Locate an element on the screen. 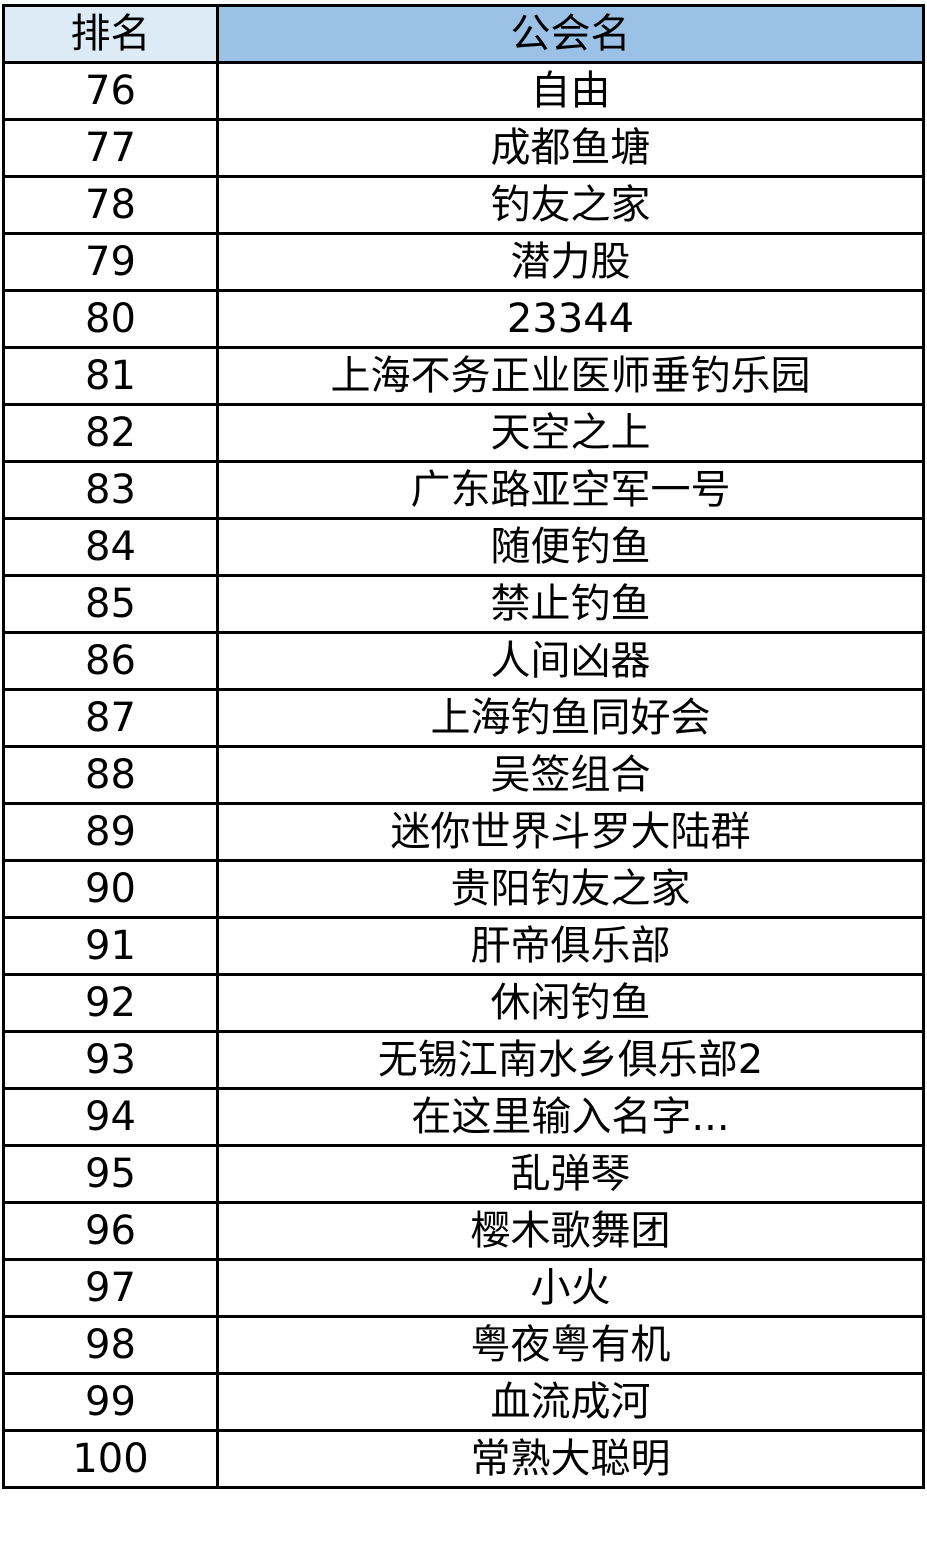 This screenshot has width=927, height=1568. guild-name-column-header: 公会名 is located at coordinates (570, 34).